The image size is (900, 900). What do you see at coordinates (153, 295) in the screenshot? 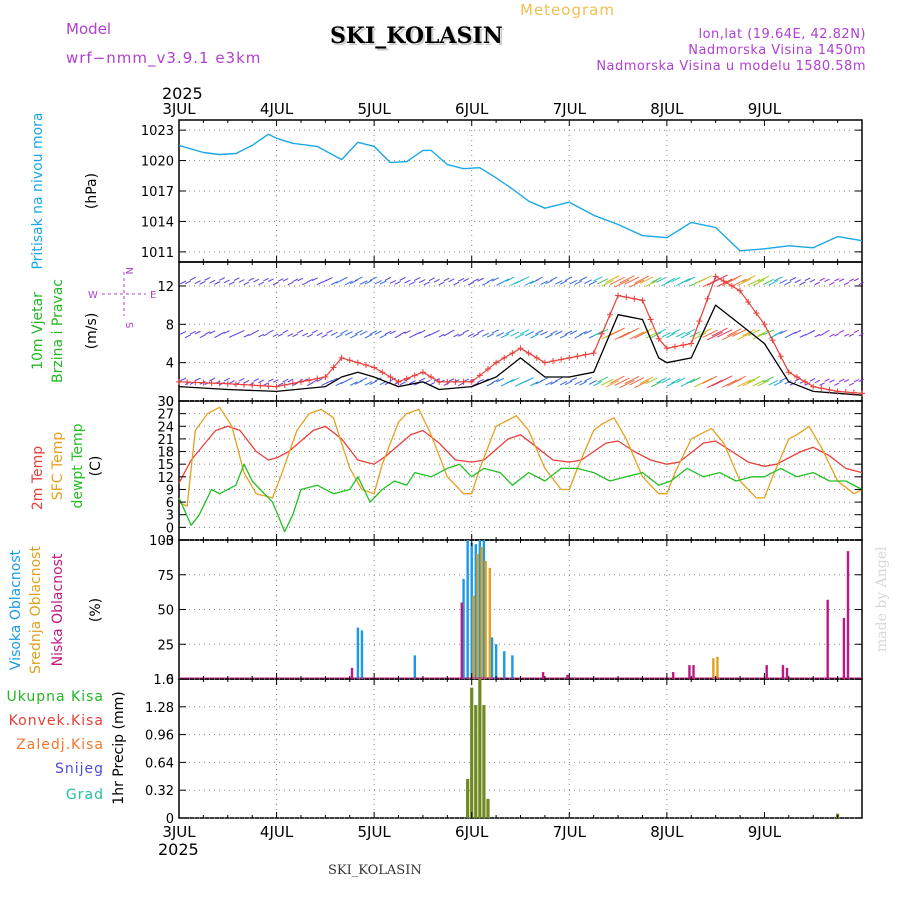
I see `compass-east: E` at bounding box center [153, 295].